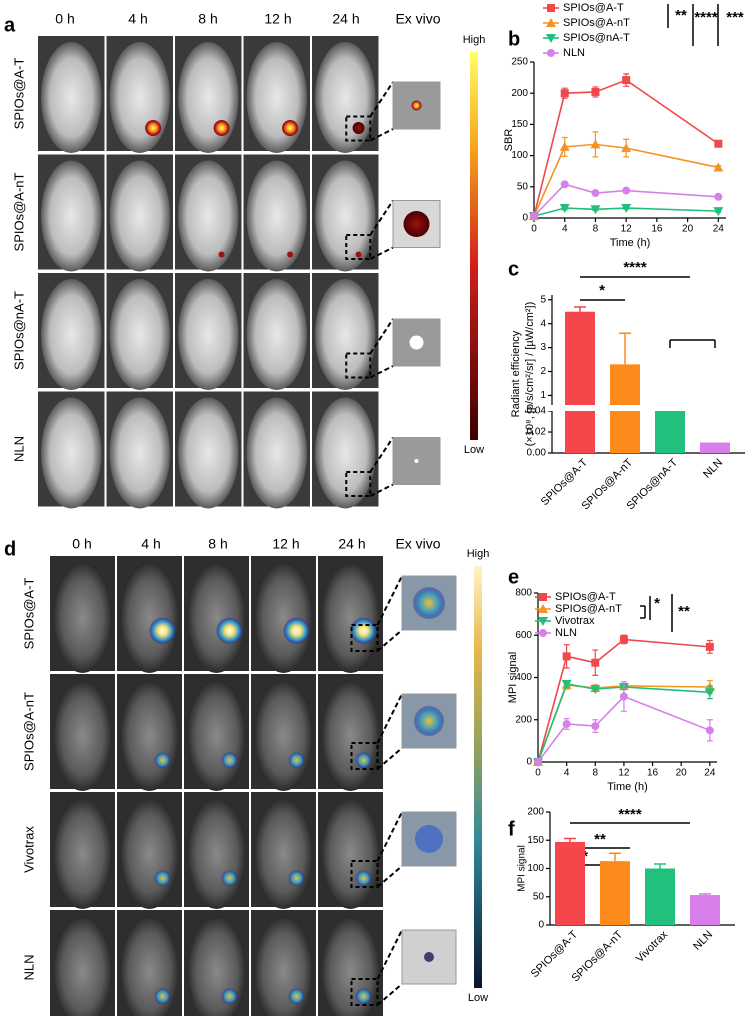  I want to click on legend-label: SPIOs@nA-T, so click(596, 38).